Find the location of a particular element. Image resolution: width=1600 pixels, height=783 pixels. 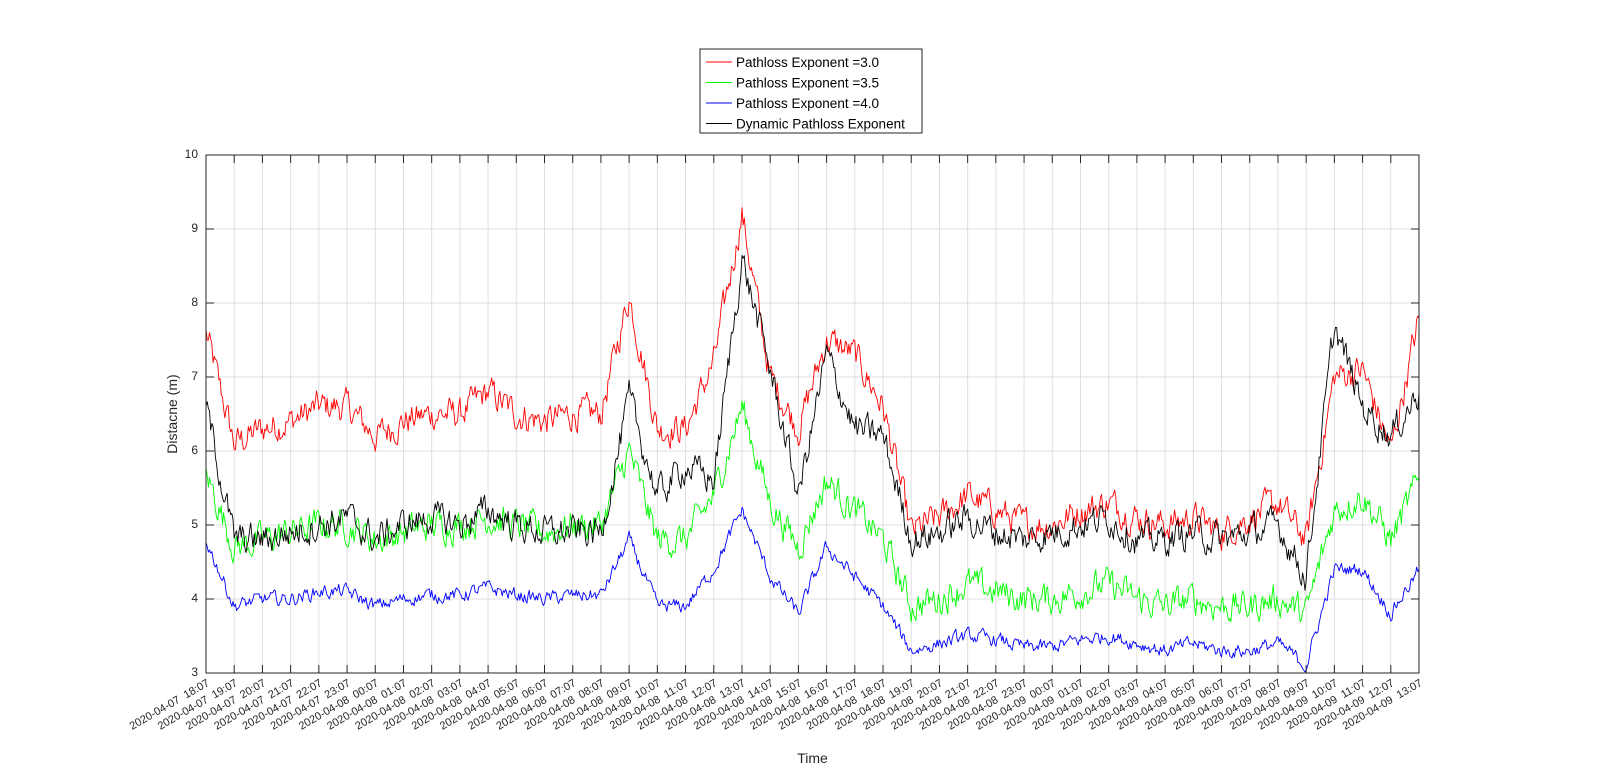

y-tick-label: 4 is located at coordinates (194, 598).